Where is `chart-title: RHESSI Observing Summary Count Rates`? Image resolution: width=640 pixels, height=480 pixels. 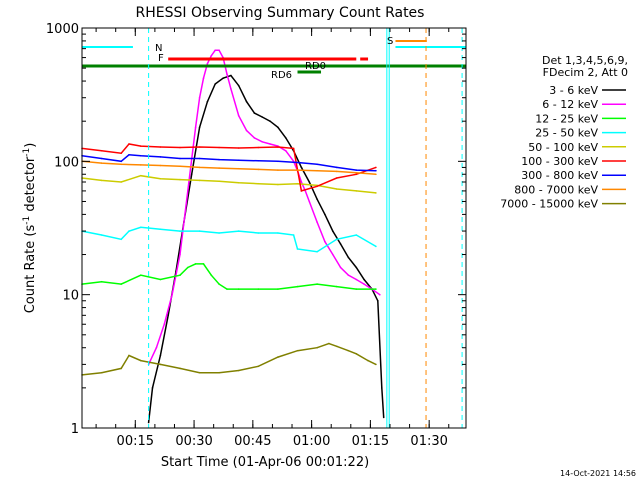 chart-title: RHESSI Observing Summary Count Rates is located at coordinates (280, 13).